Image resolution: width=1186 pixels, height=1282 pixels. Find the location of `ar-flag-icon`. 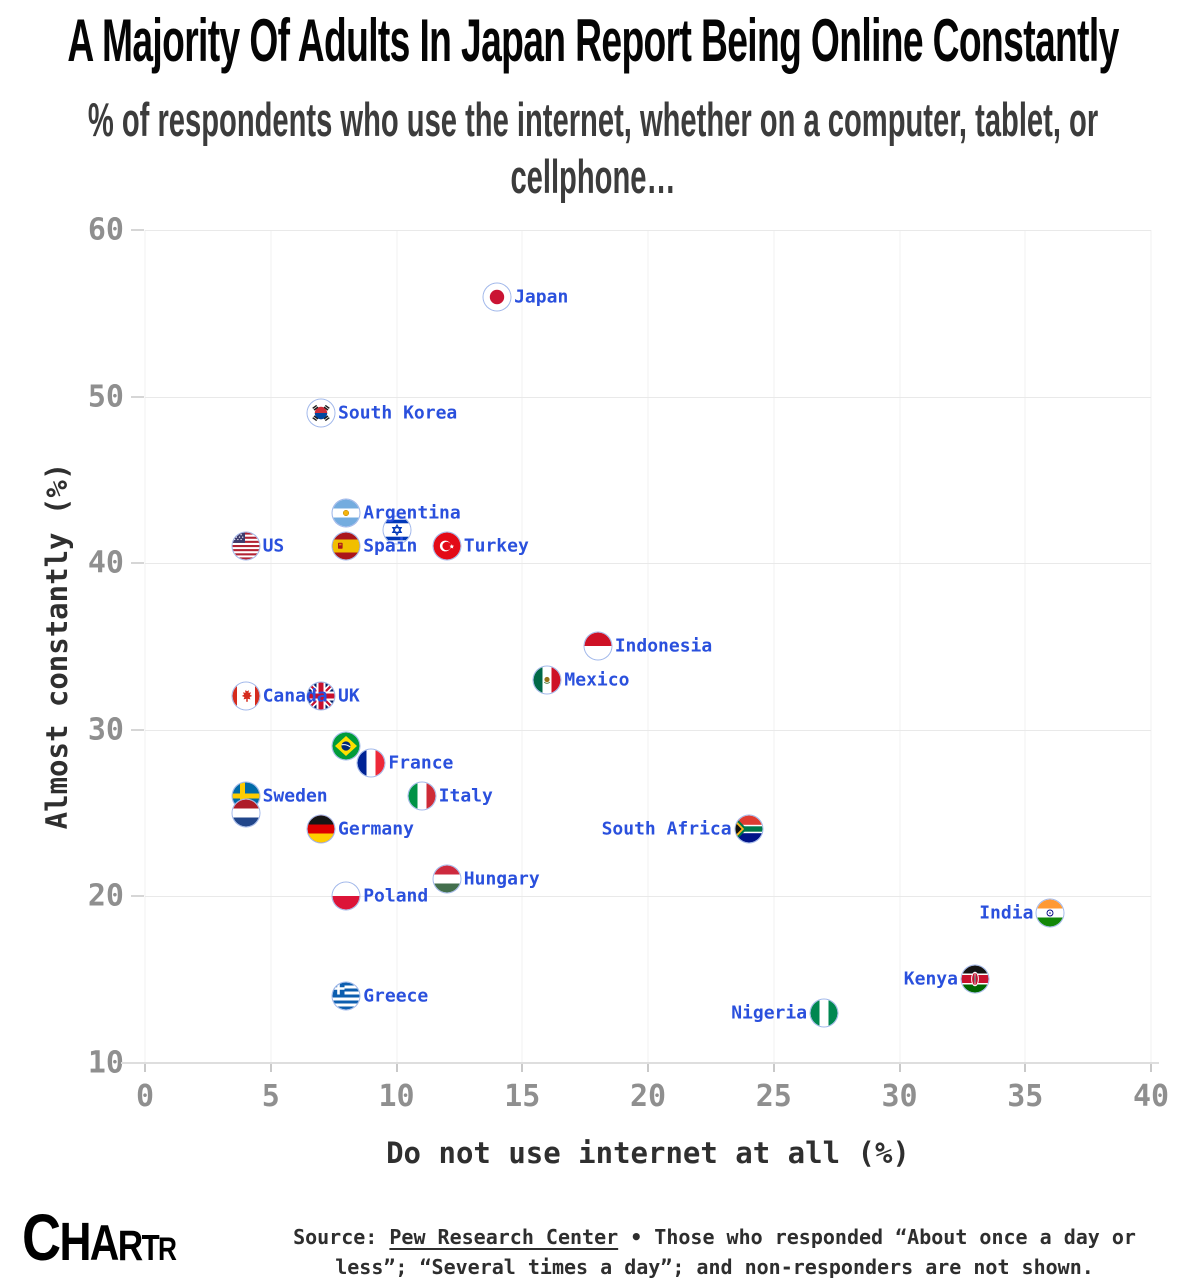

ar-flag-icon is located at coordinates (346, 513).